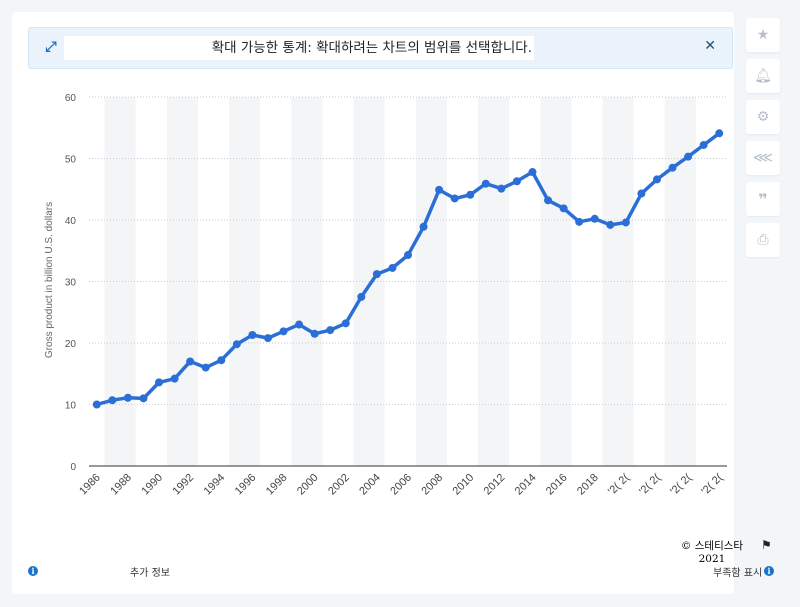  Describe the element at coordinates (370, 485) in the screenshot. I see `x-tick-label: 2004` at that location.